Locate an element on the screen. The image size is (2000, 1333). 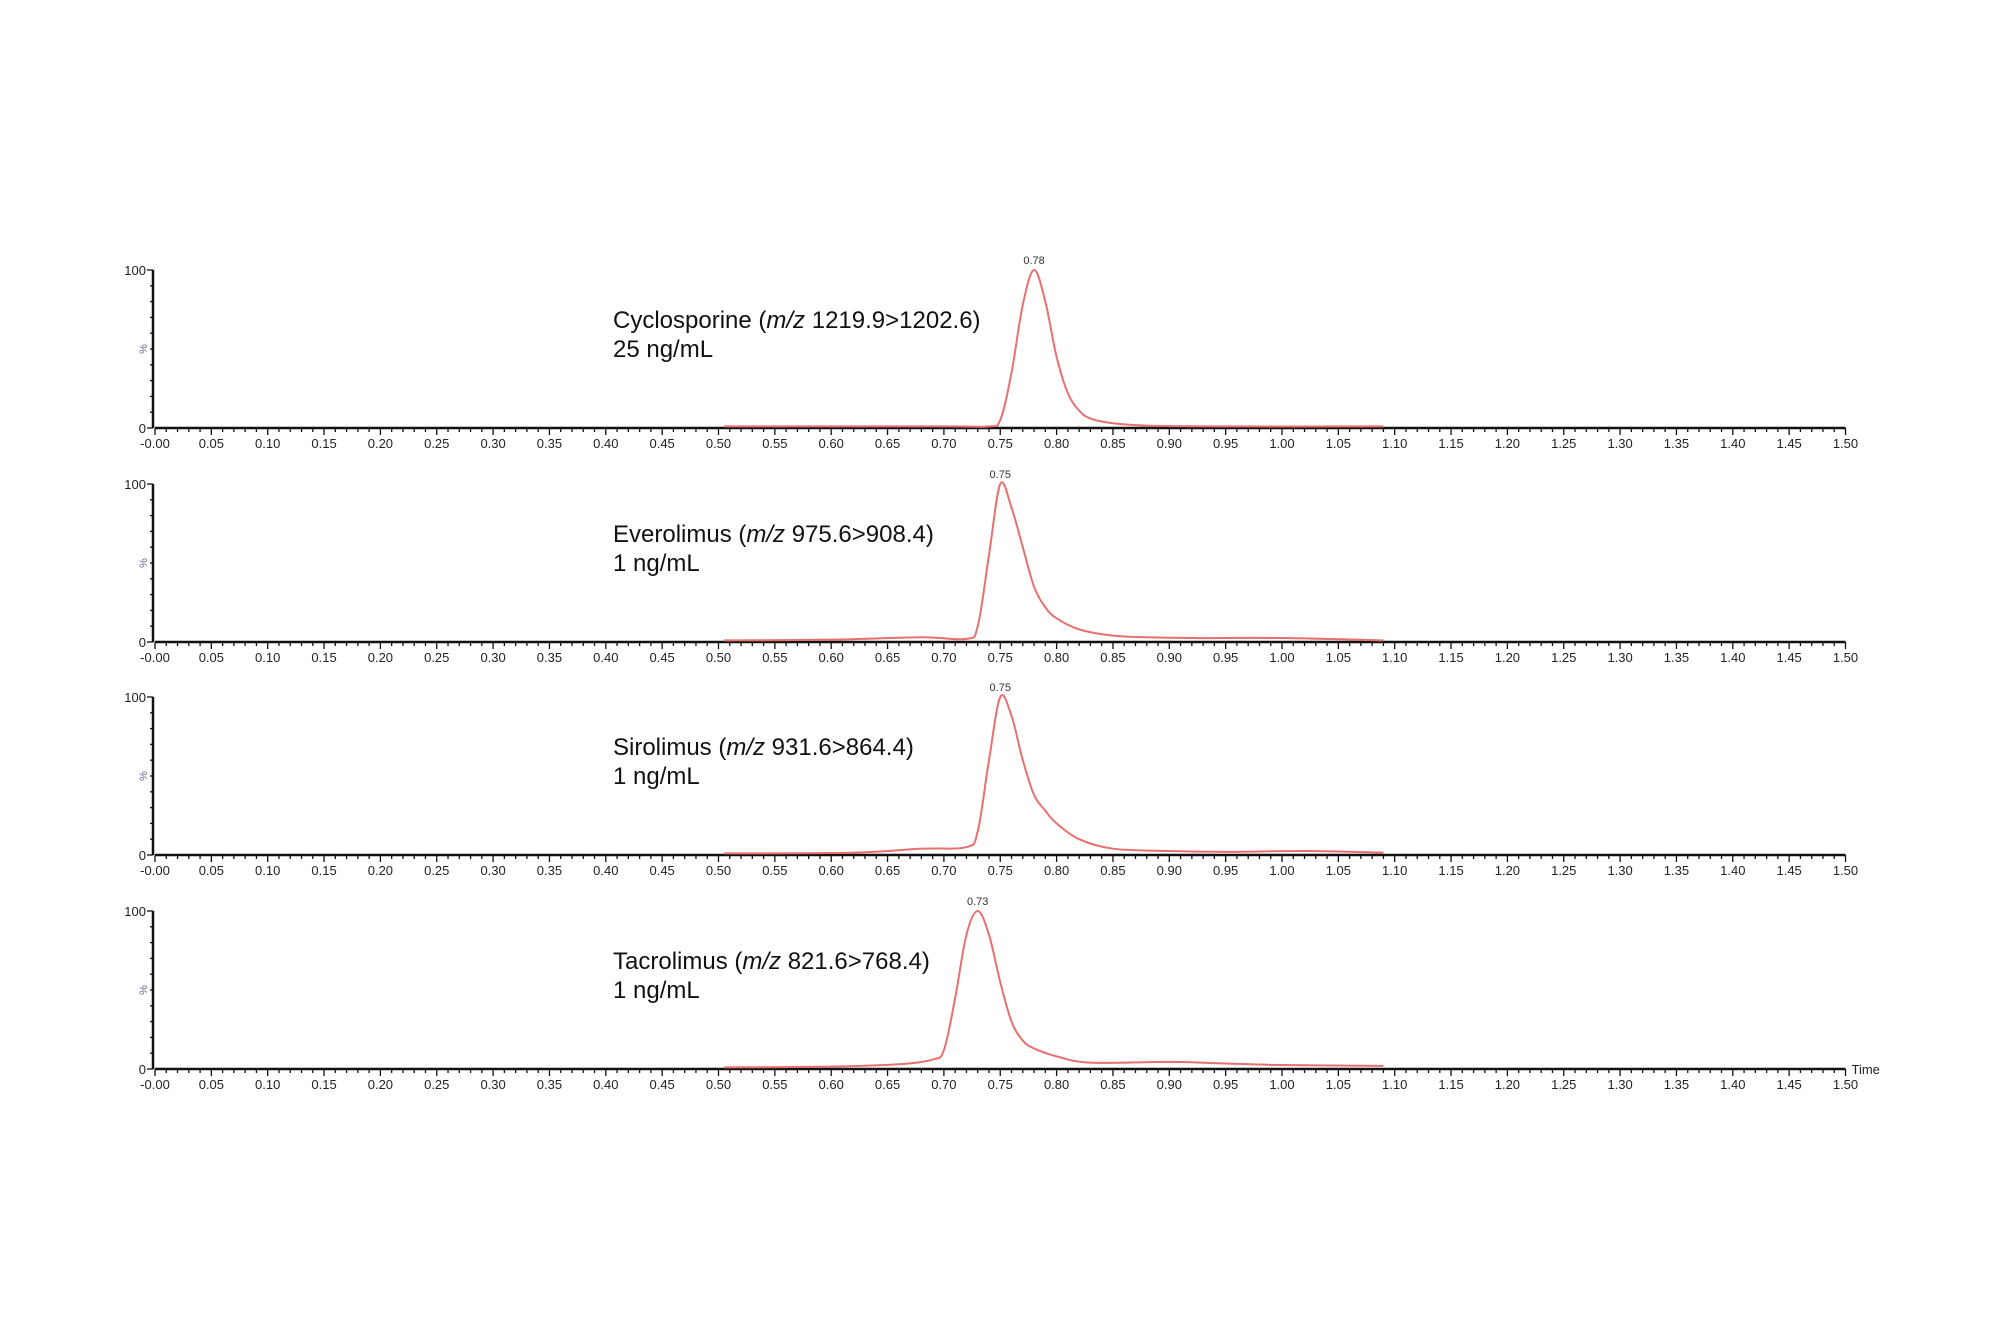
x-tick-label: 0.30 is located at coordinates (492, 443).